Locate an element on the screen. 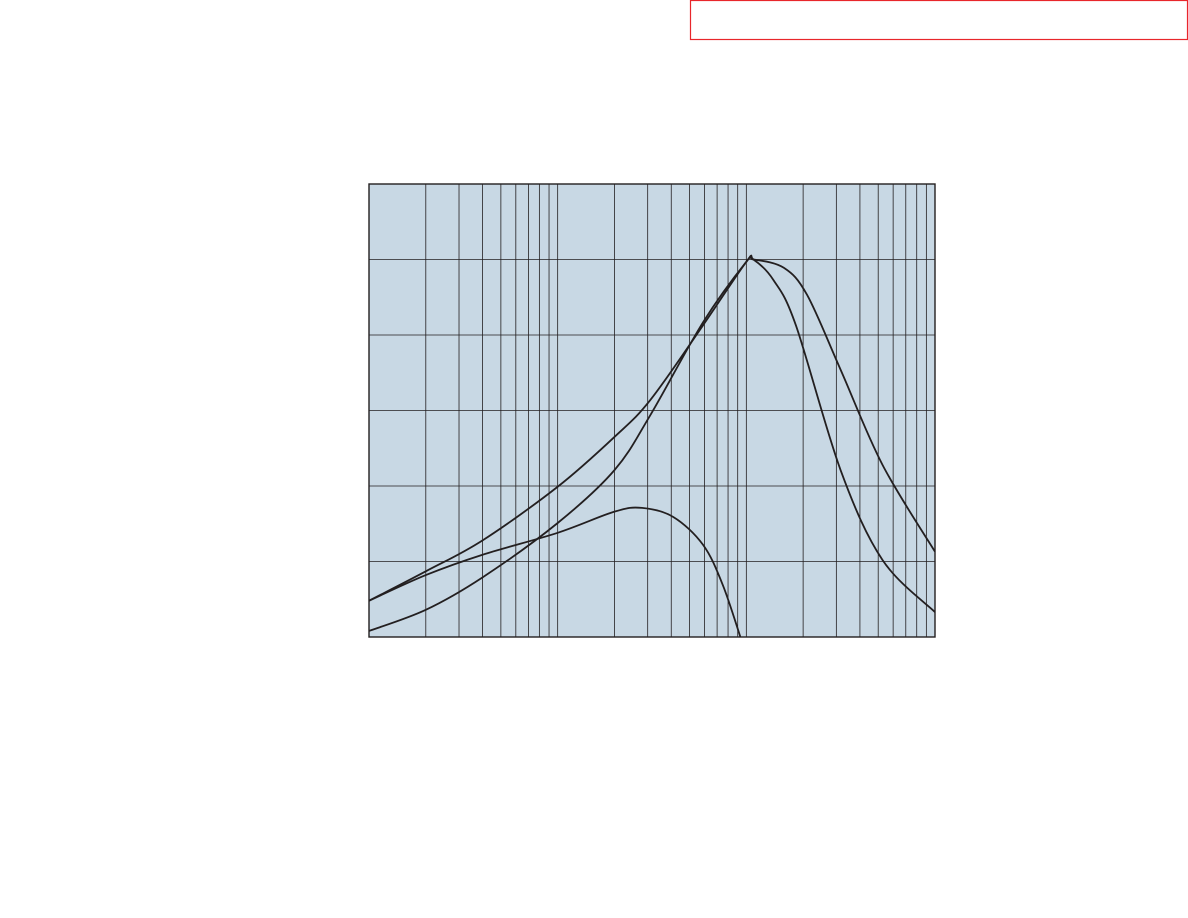 Image resolution: width=1188 pixels, height=918 pixels. empty-field is located at coordinates (938, 20).